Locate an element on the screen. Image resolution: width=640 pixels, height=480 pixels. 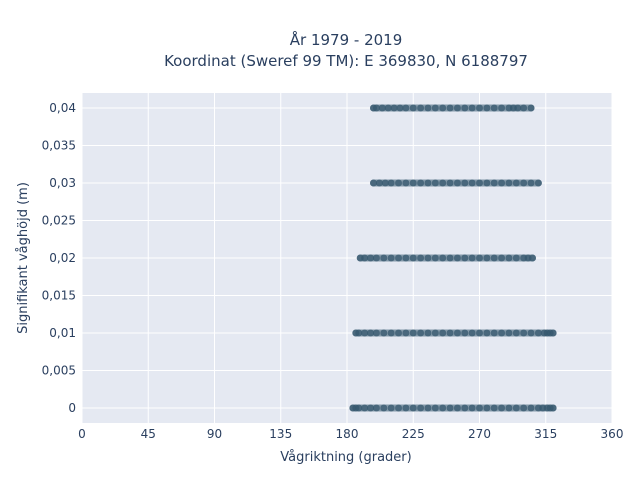
x-tick-label: 135 is located at coordinates (280, 434).